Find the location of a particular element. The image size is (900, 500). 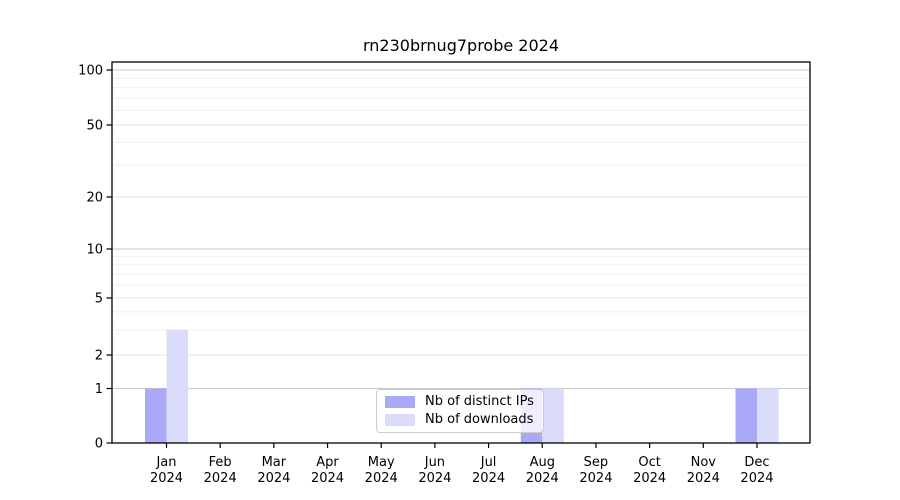

y-axis-tick-label: 5 is located at coordinates (99, 299).